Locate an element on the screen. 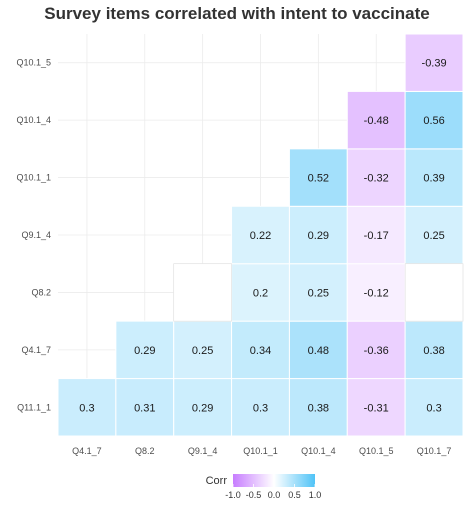  cell-value-label: 0.48 is located at coordinates (318, 351).